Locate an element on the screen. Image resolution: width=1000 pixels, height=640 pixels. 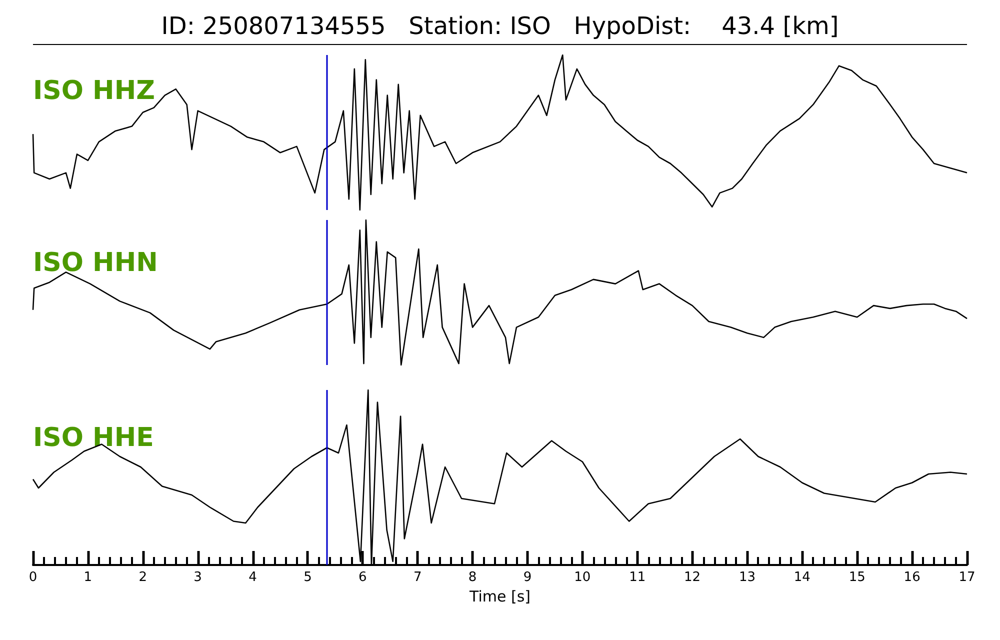
x-tick-label: 7 is located at coordinates (417, 577).